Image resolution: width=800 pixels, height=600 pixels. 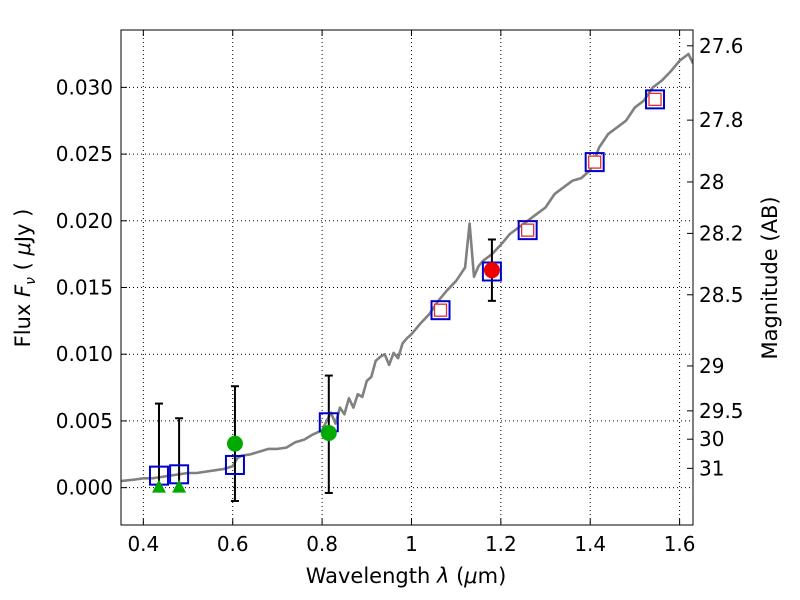 What do you see at coordinates (84, 87) in the screenshot?
I see `y-tick-label: 0.030` at bounding box center [84, 87].